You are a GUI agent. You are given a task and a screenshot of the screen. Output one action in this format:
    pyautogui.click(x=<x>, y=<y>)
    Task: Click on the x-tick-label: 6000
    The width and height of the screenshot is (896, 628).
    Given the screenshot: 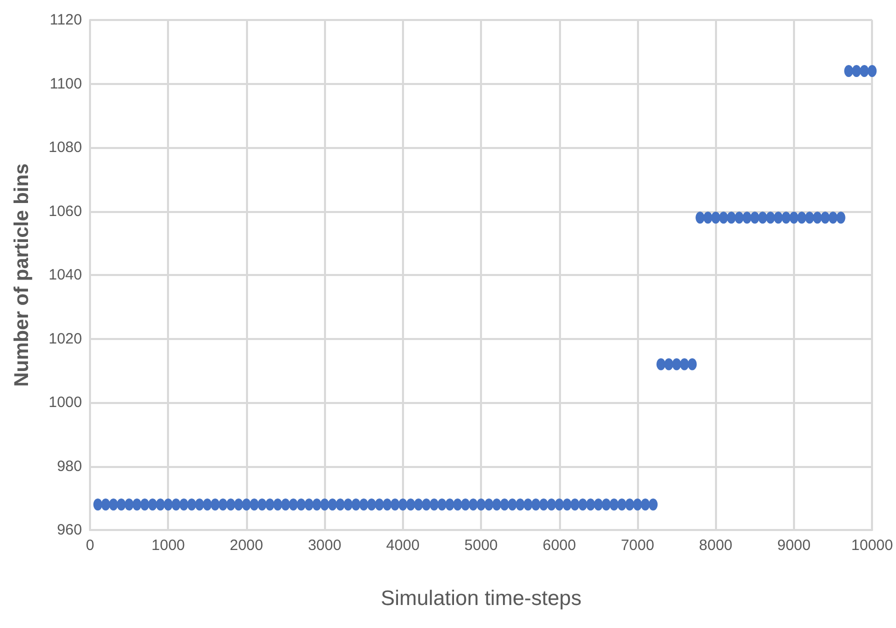 What is the action you would take?
    pyautogui.click(x=559, y=545)
    